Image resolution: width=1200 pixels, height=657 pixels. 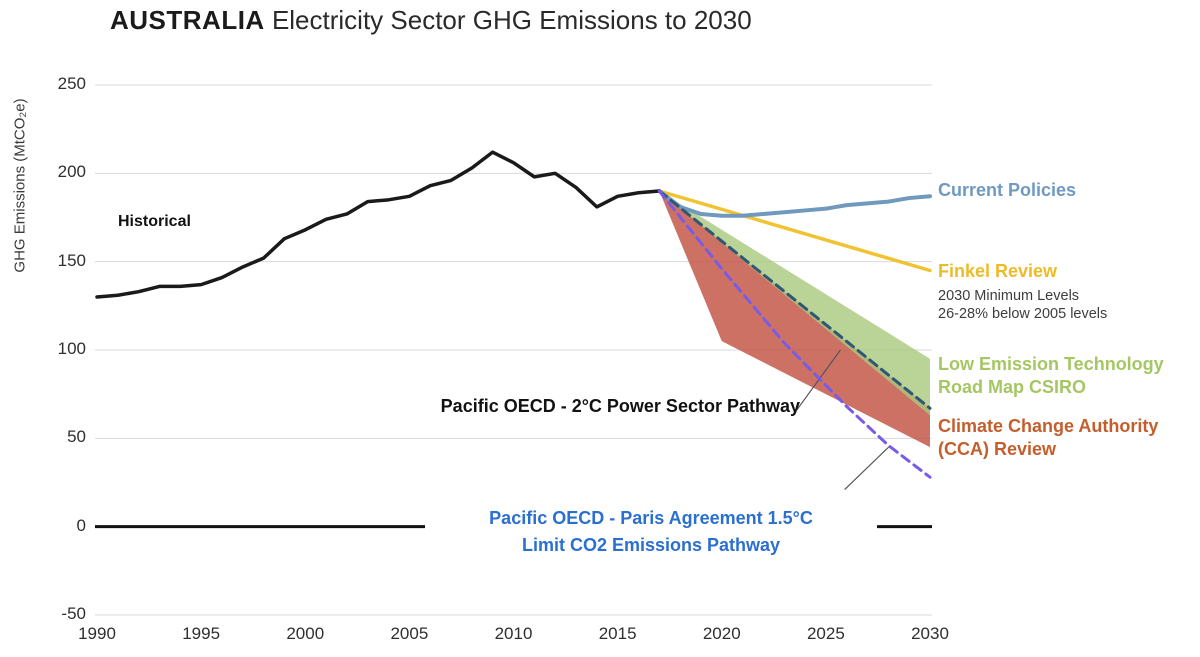 I want to click on series-pacific-oecd-paris-agreement-1-5-c-limit-co2-emissions-pathway, so click(x=794, y=334).